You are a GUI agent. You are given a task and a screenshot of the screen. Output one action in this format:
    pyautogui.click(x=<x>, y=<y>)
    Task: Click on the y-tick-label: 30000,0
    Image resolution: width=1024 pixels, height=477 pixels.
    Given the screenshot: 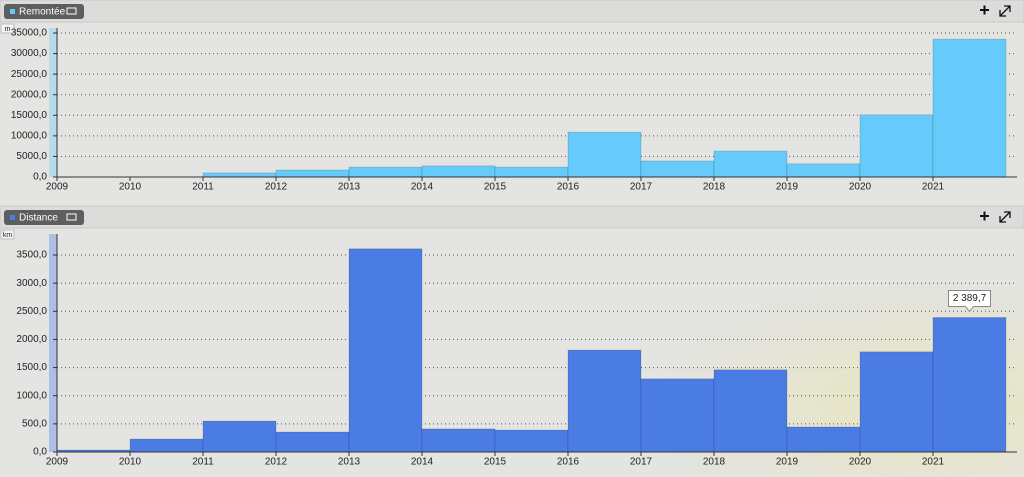 What is the action you would take?
    pyautogui.click(x=29, y=53)
    